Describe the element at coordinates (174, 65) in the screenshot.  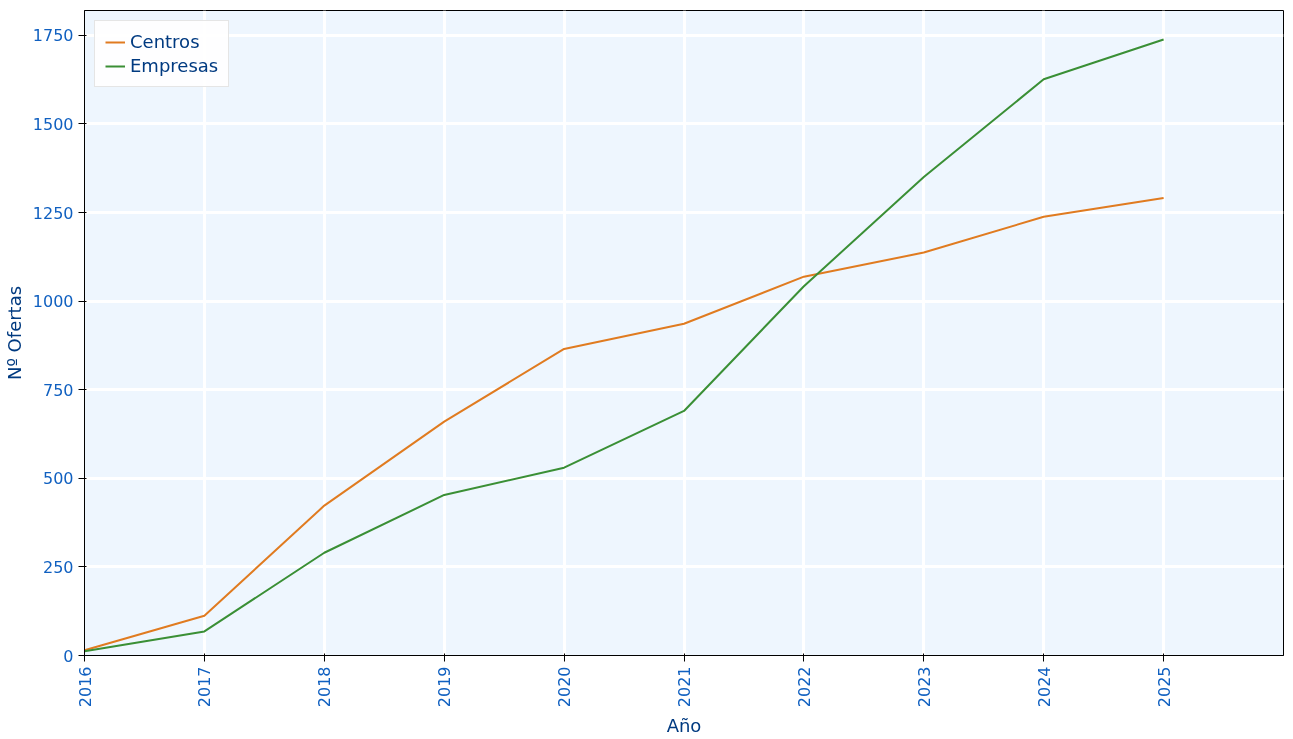
I see `legend-label: Empresas` at that location.